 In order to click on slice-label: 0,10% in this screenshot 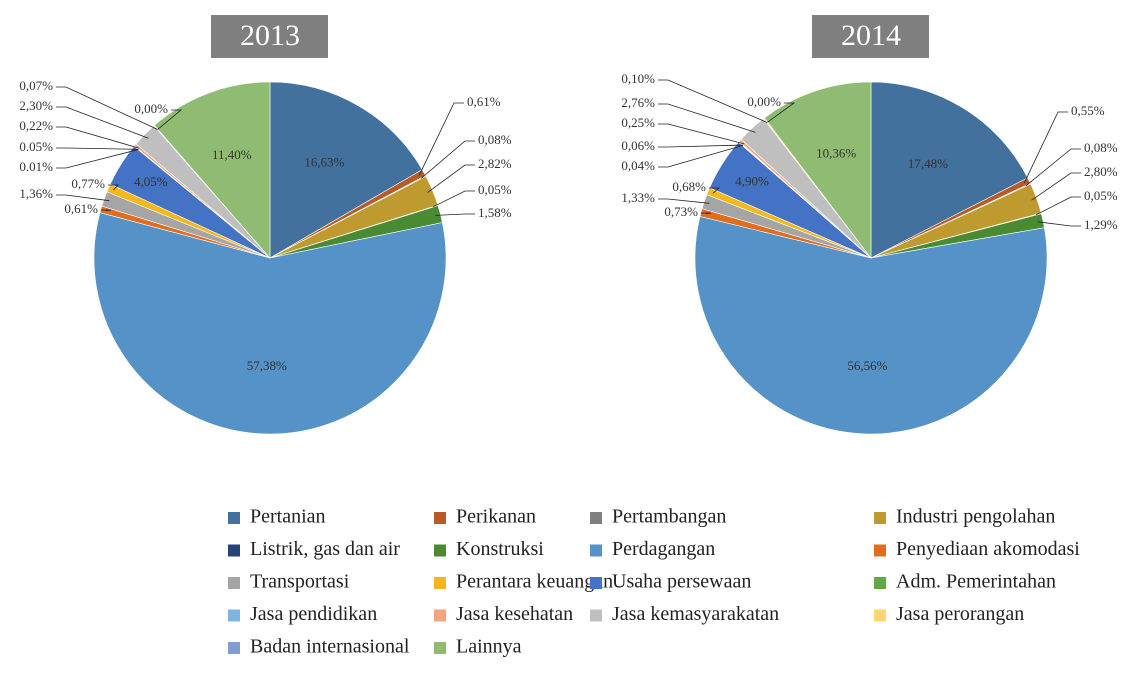, I will do `click(638, 78)`.